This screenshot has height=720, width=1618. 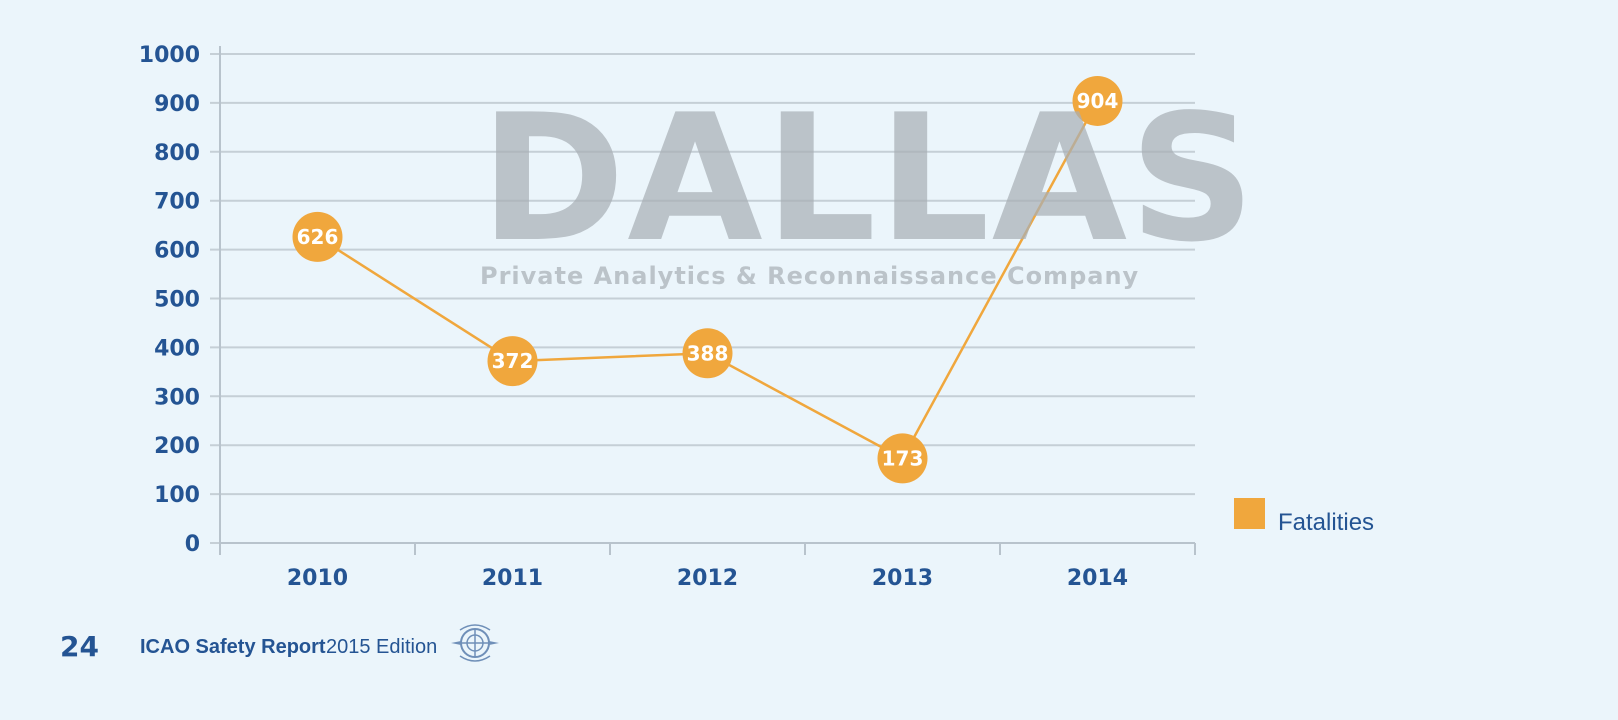 What do you see at coordinates (177, 495) in the screenshot?
I see `y-tick-label: 100` at bounding box center [177, 495].